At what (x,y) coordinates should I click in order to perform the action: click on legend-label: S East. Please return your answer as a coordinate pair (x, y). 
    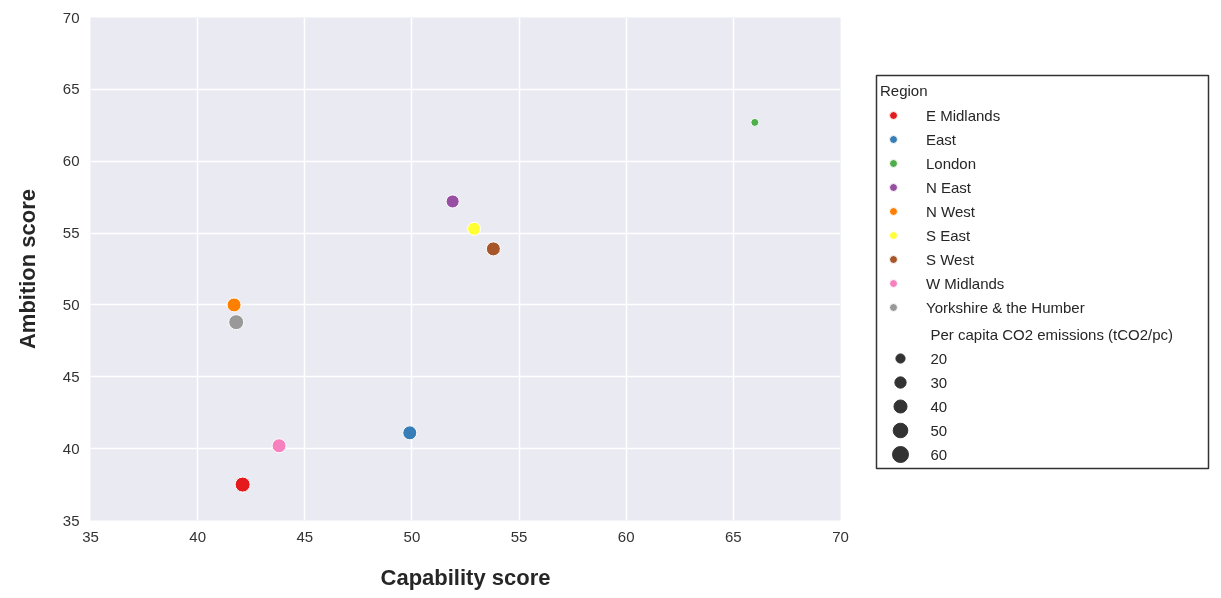
    Looking at the image, I should click on (948, 235).